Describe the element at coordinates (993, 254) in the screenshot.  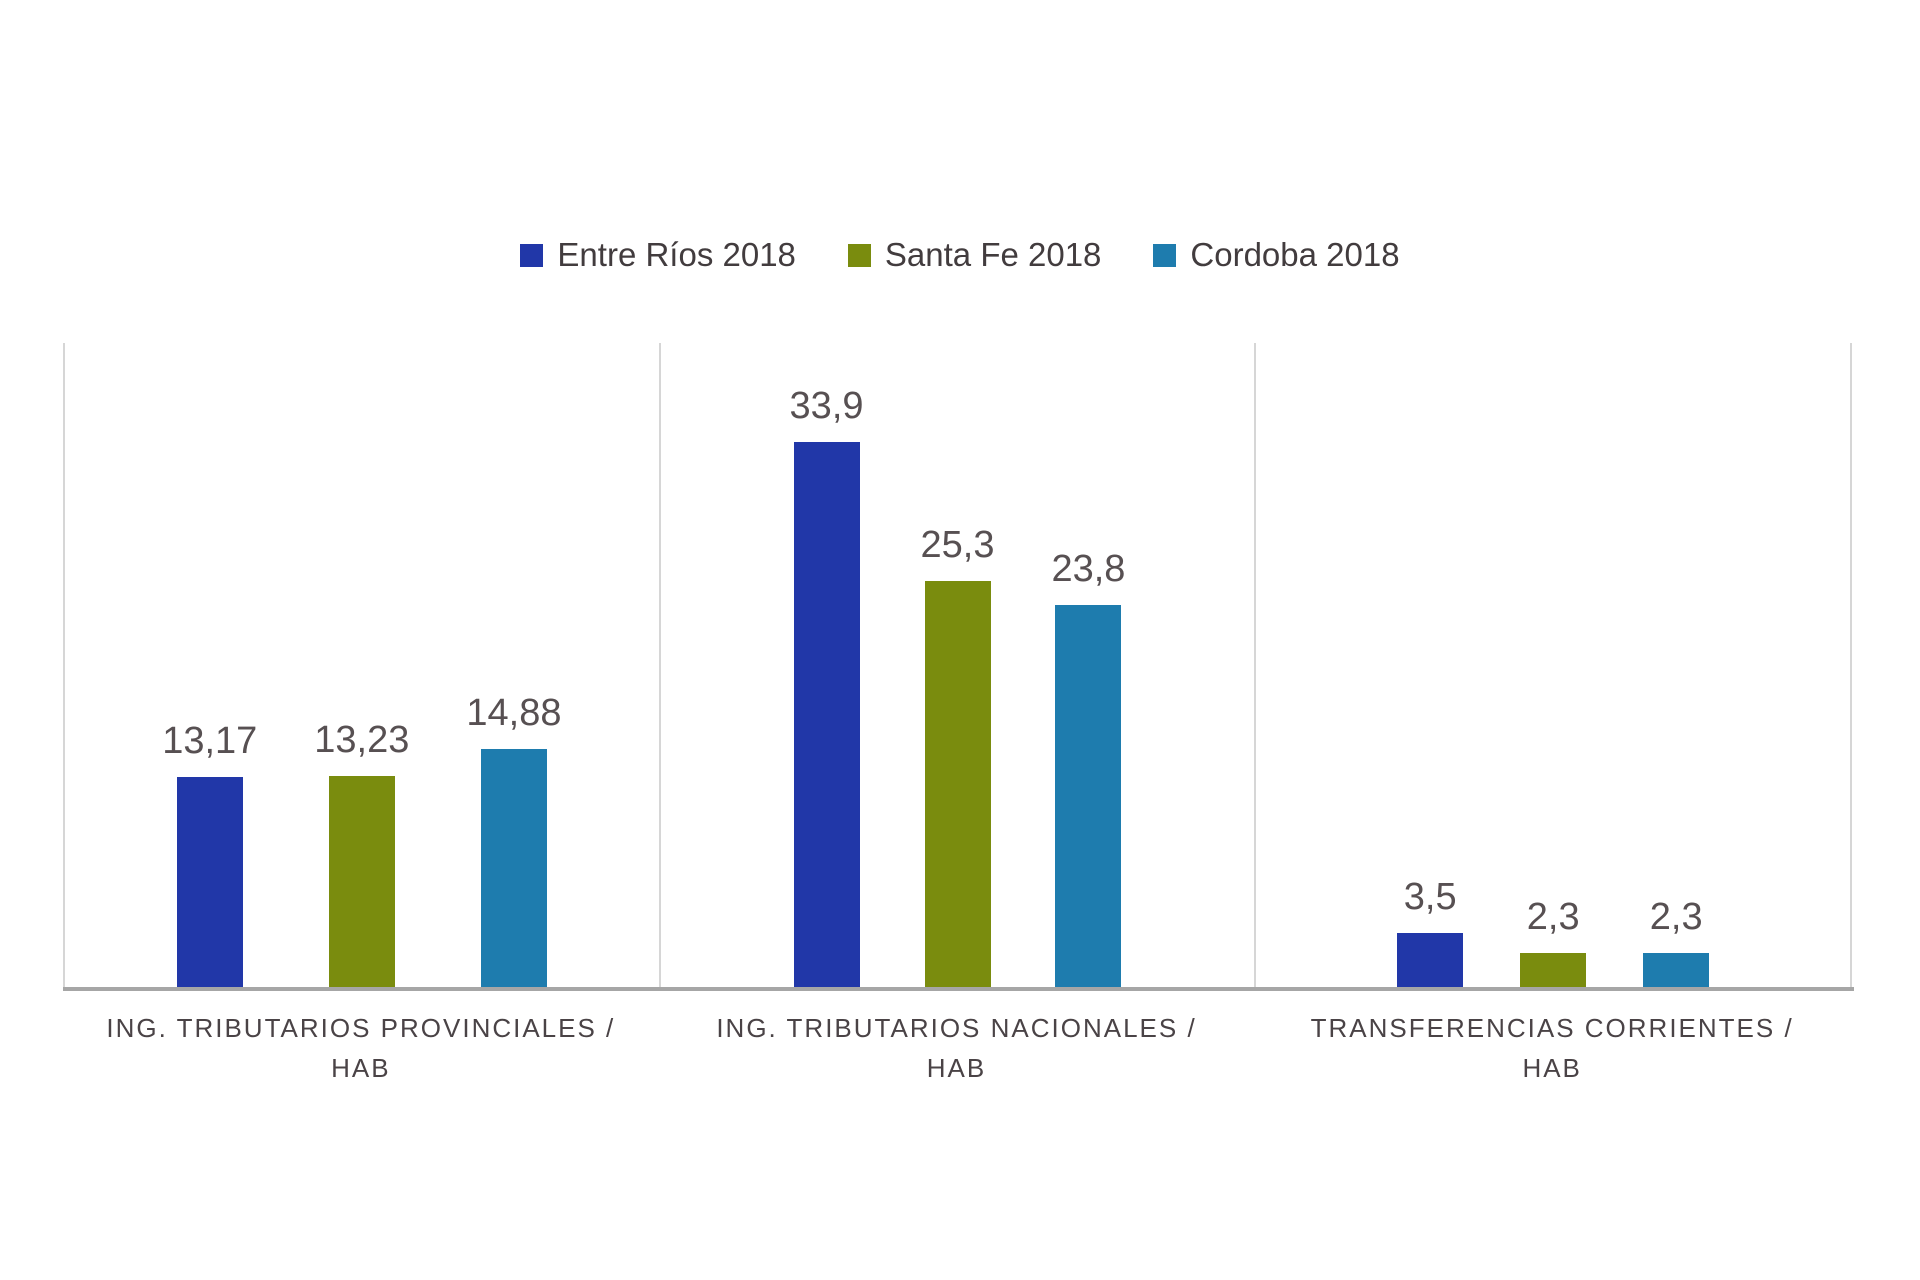
I see `legend-label-santa-fe: Santa Fe 2018` at that location.